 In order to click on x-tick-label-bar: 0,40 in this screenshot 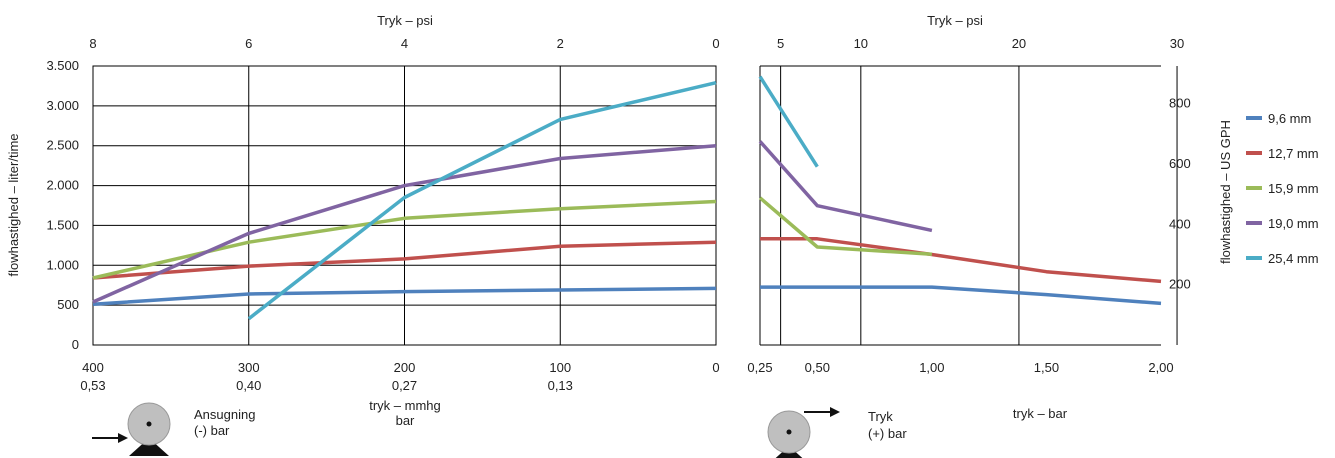, I will do `click(248, 385)`.